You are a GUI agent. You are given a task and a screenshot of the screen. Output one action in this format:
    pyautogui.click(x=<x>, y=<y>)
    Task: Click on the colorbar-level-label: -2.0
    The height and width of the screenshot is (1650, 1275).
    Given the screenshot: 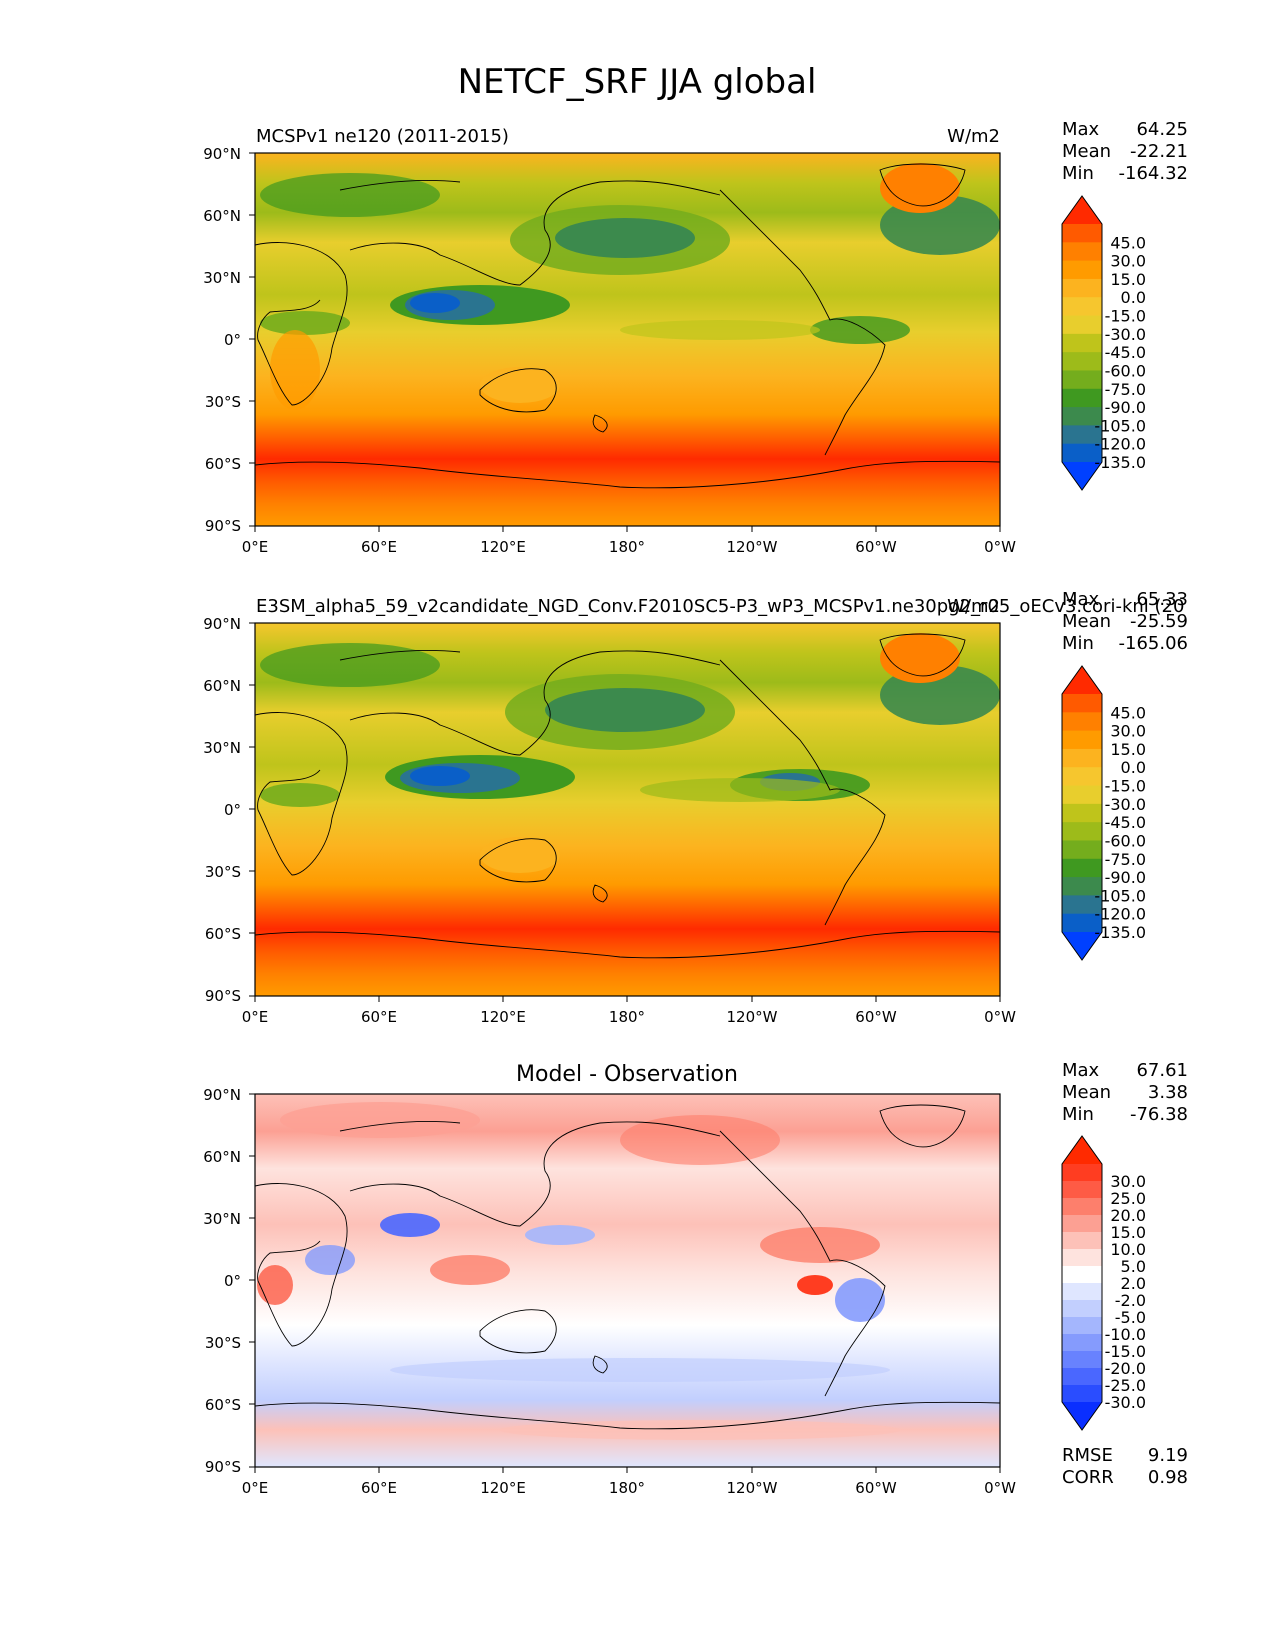 What is the action you would take?
    pyautogui.click(x=1130, y=1300)
    